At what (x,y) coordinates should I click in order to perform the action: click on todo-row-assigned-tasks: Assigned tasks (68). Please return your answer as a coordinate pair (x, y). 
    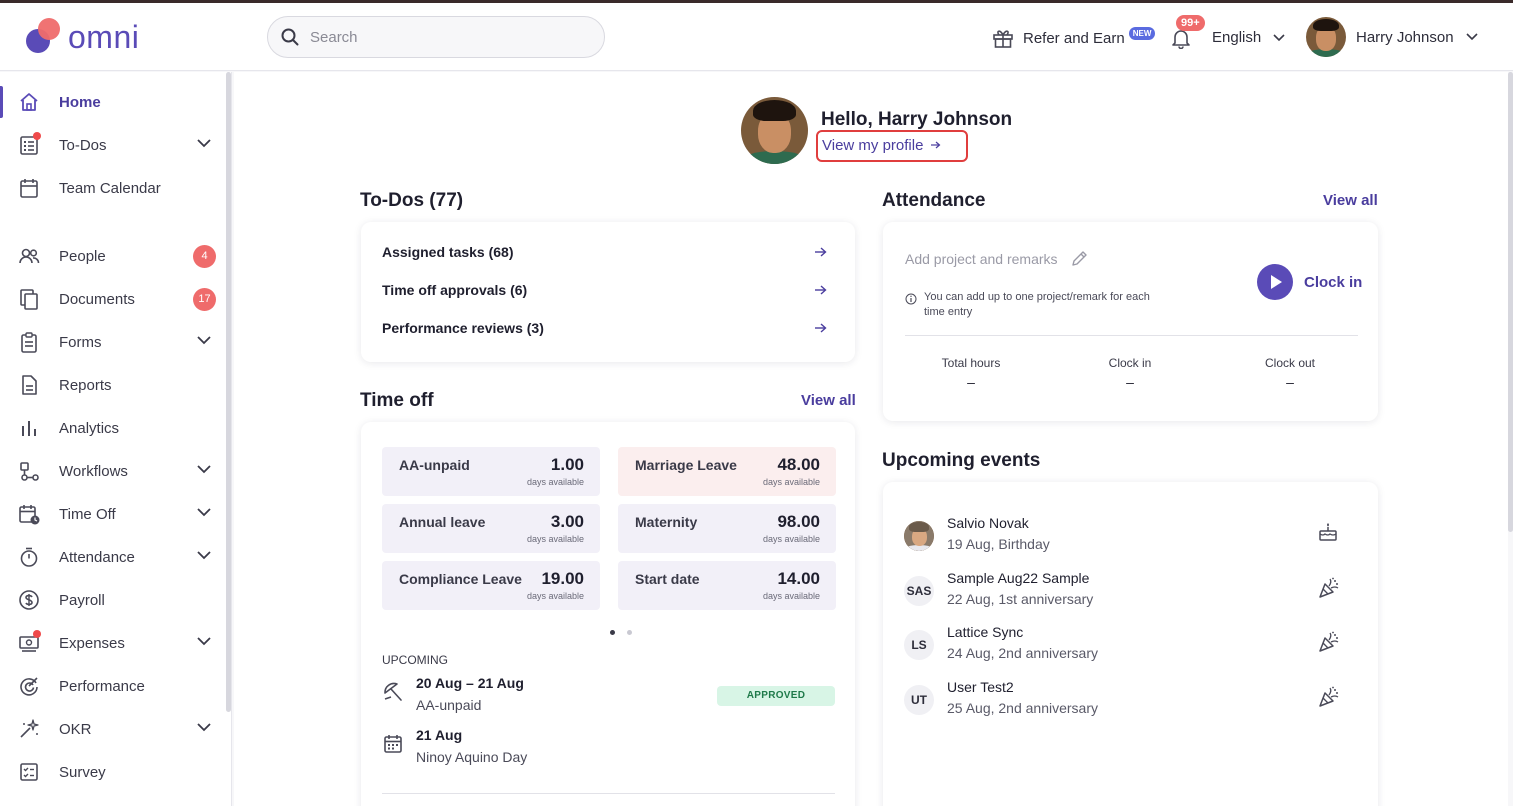
    Looking at the image, I should click on (604, 255).